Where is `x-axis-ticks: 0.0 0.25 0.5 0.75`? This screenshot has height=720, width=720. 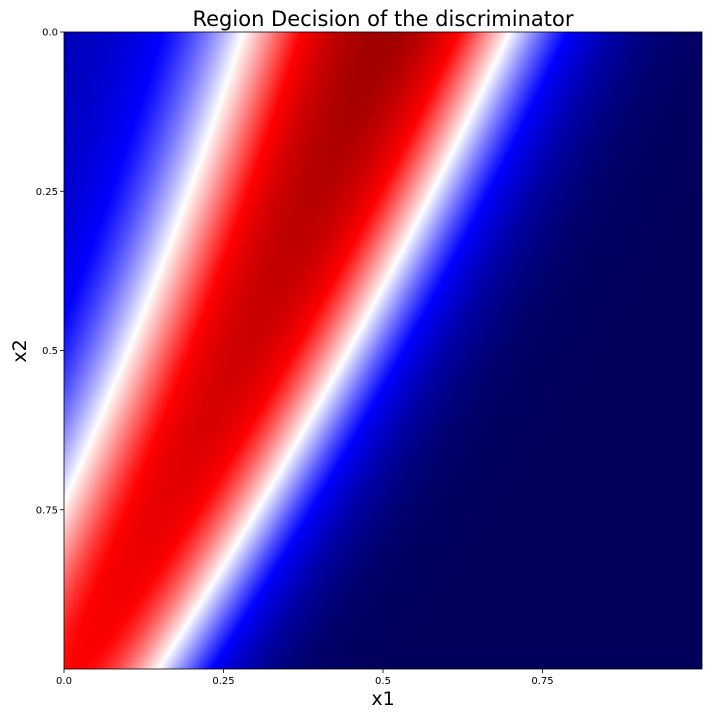 x-axis-ticks: 0.0 0.25 0.5 0.75 is located at coordinates (305, 678).